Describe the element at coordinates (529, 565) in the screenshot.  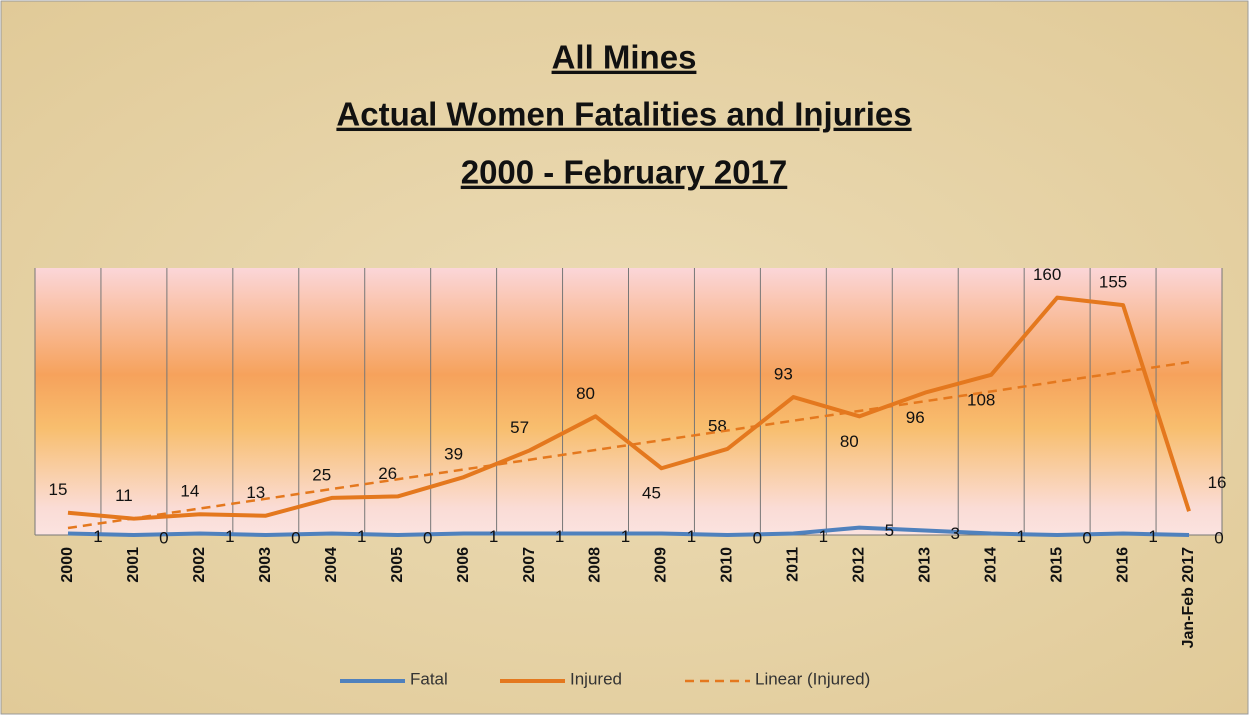
I see `x-tick-label: 2007` at that location.